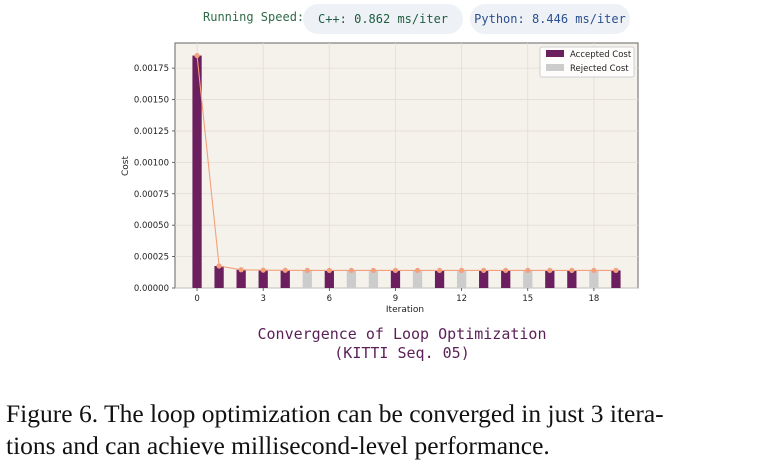 The width and height of the screenshot is (759, 466). Describe the element at coordinates (550, 19) in the screenshot. I see `python-speed-badge: Python: 8.446 ms/iter` at that location.